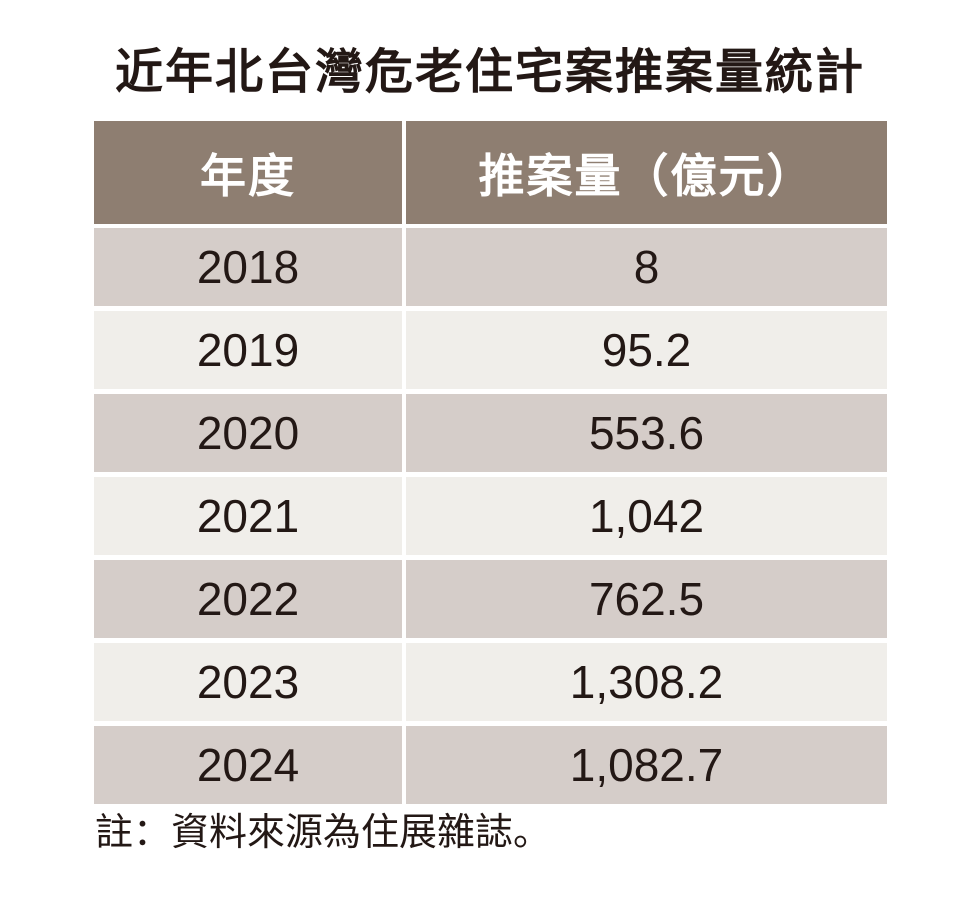 This screenshot has width=980, height=924. Describe the element at coordinates (646, 599) in the screenshot. I see `value-cell: 762.5` at that location.